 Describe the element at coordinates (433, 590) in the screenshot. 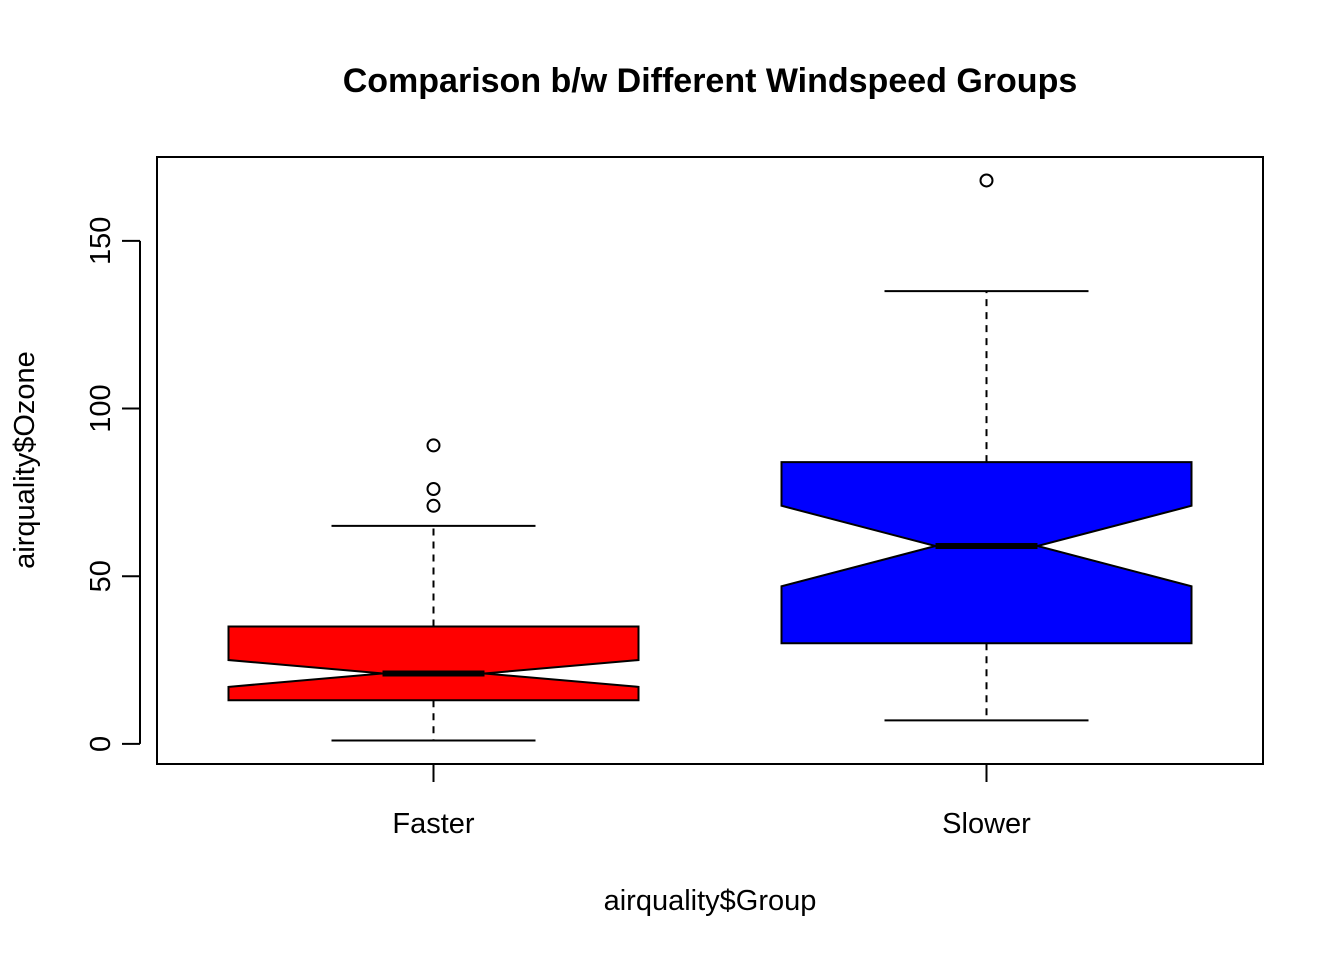

I see `box-group-faster` at that location.